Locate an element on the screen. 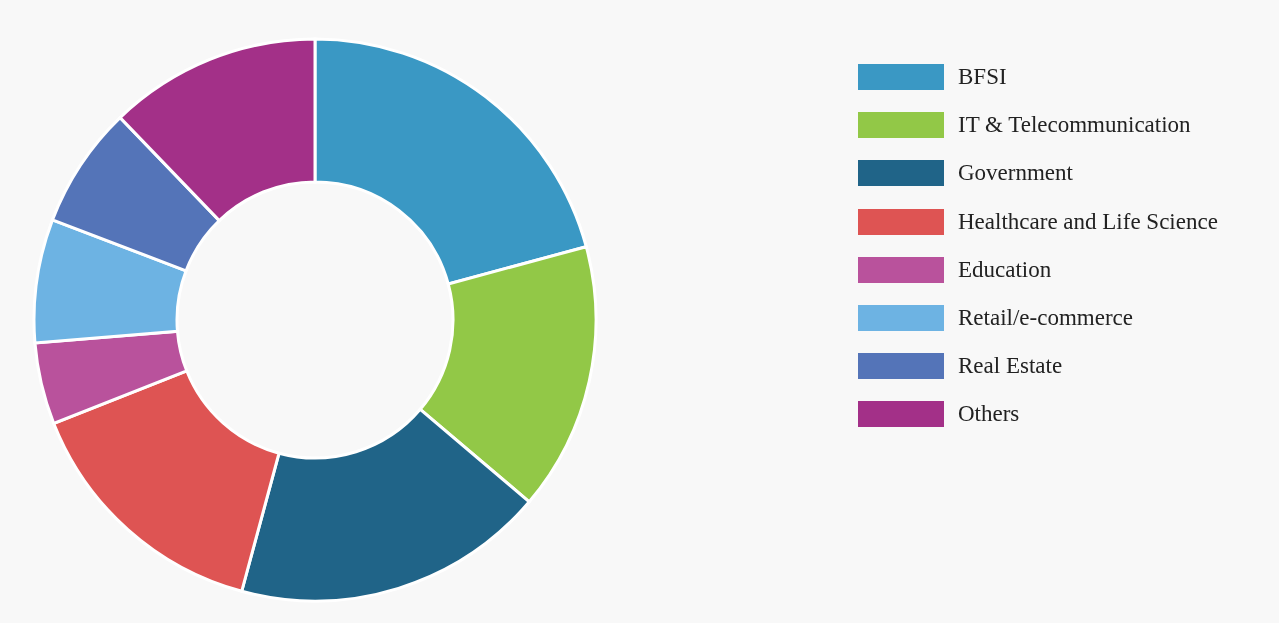 The width and height of the screenshot is (1279, 623). legend-label: IT & Telecommunication is located at coordinates (1074, 125).